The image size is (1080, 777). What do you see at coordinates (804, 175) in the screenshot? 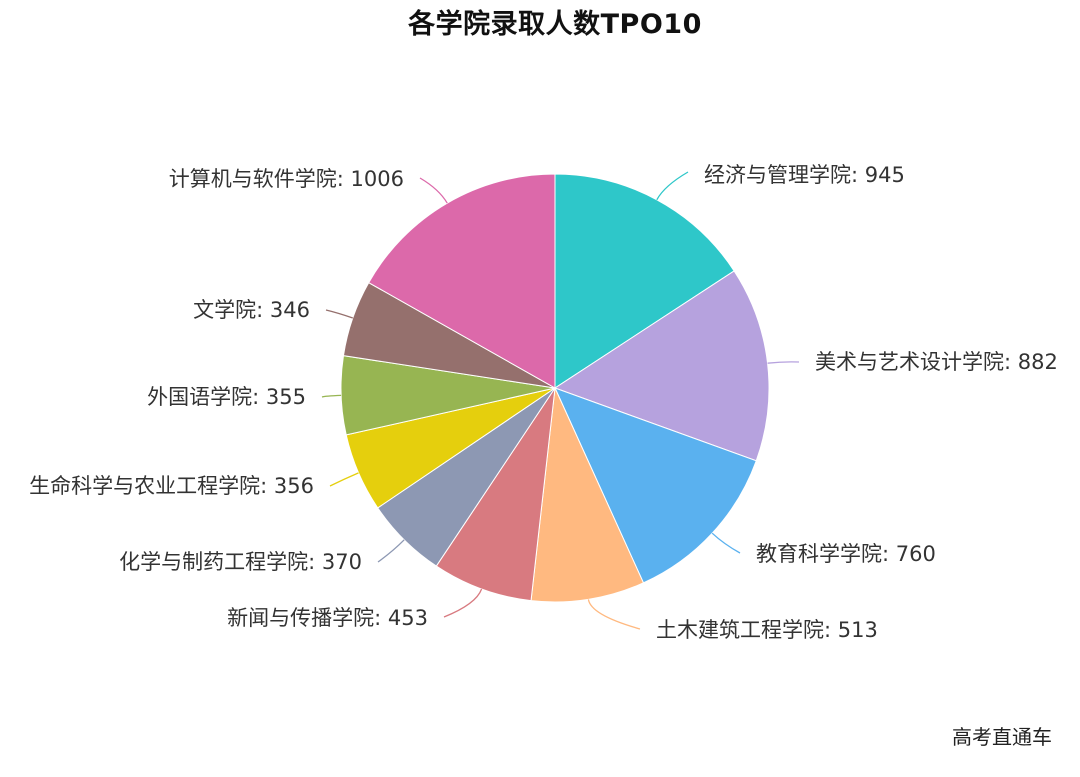
I see `slice-label: 经济与管理学院: 945` at bounding box center [804, 175].